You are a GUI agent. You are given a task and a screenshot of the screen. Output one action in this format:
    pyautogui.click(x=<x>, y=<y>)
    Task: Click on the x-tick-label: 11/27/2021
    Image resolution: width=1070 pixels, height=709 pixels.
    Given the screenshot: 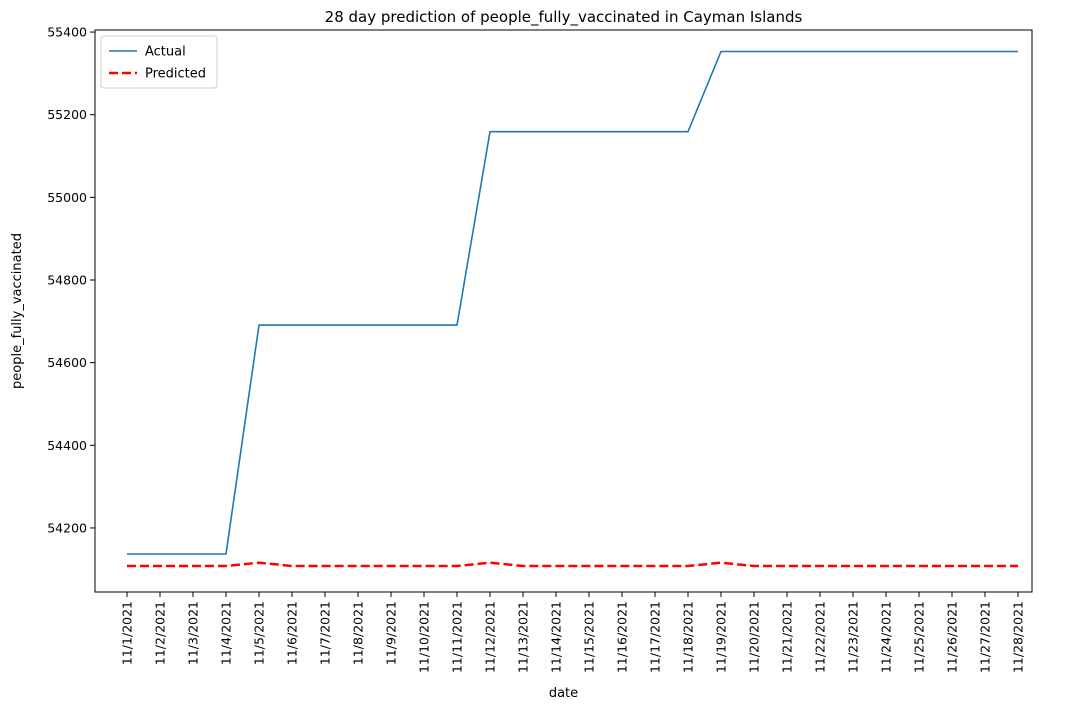 What is the action you would take?
    pyautogui.click(x=985, y=637)
    